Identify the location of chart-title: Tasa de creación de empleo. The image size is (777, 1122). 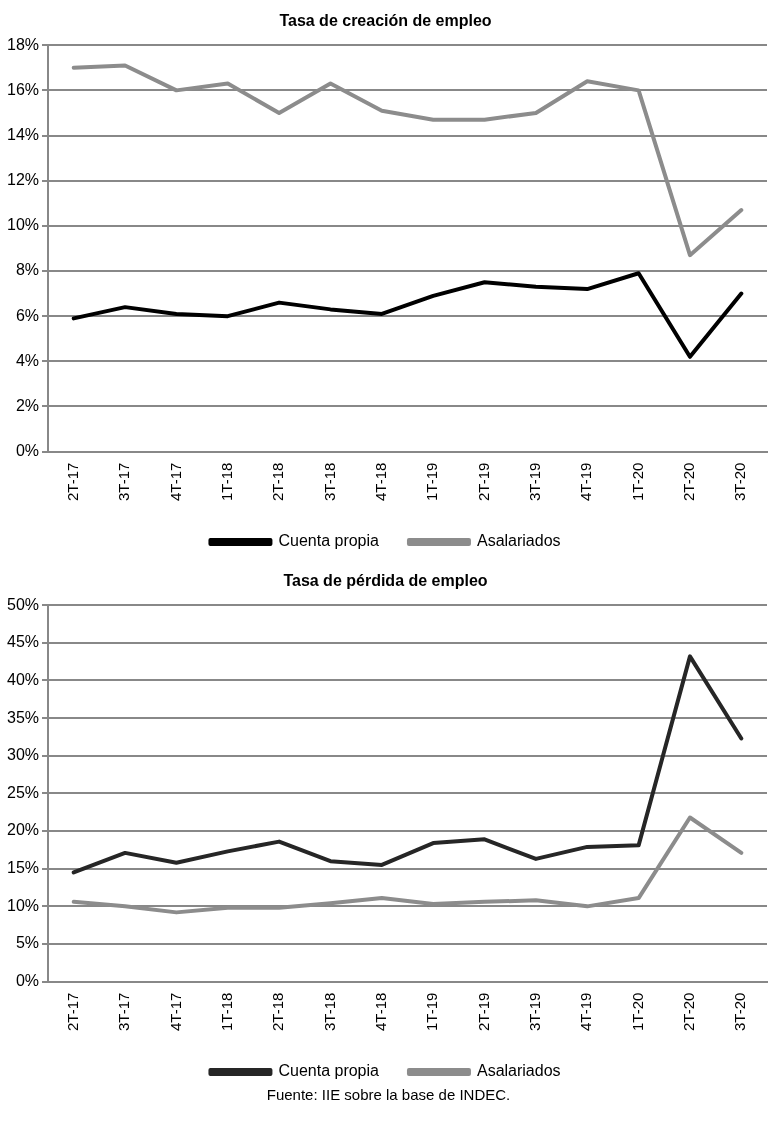
(385, 21).